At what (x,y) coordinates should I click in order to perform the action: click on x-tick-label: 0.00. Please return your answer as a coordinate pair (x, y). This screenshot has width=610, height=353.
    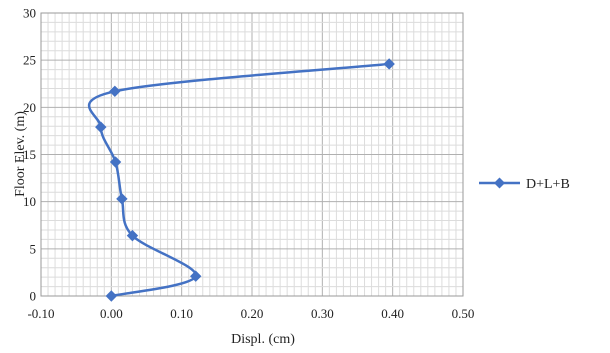
    Looking at the image, I should click on (111, 313).